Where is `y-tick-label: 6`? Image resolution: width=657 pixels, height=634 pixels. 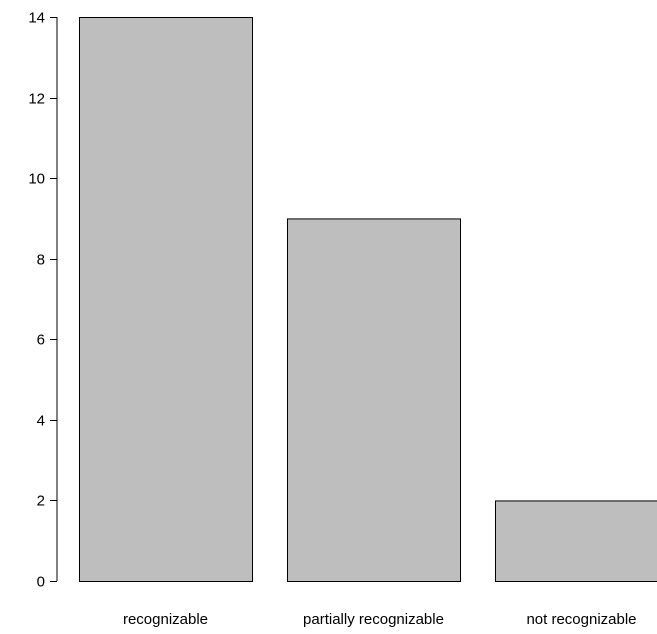
y-tick-label: 6 is located at coordinates (41, 340).